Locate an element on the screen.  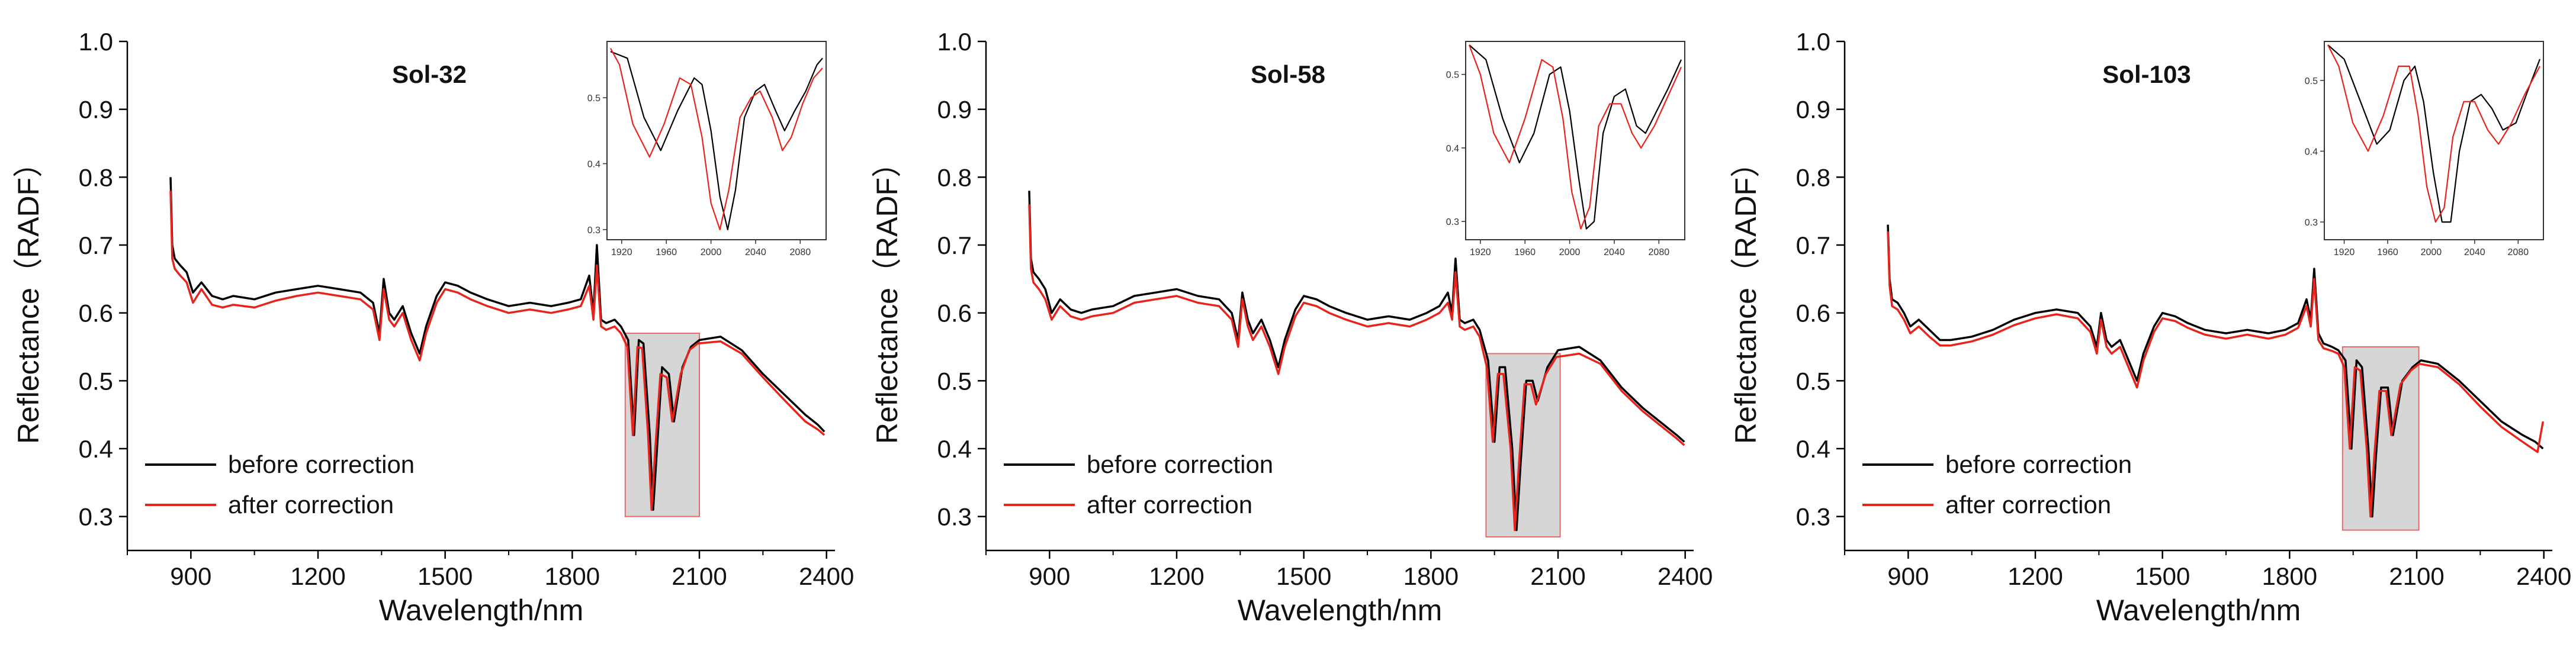
chart-title: Sol-32 is located at coordinates (430, 74).